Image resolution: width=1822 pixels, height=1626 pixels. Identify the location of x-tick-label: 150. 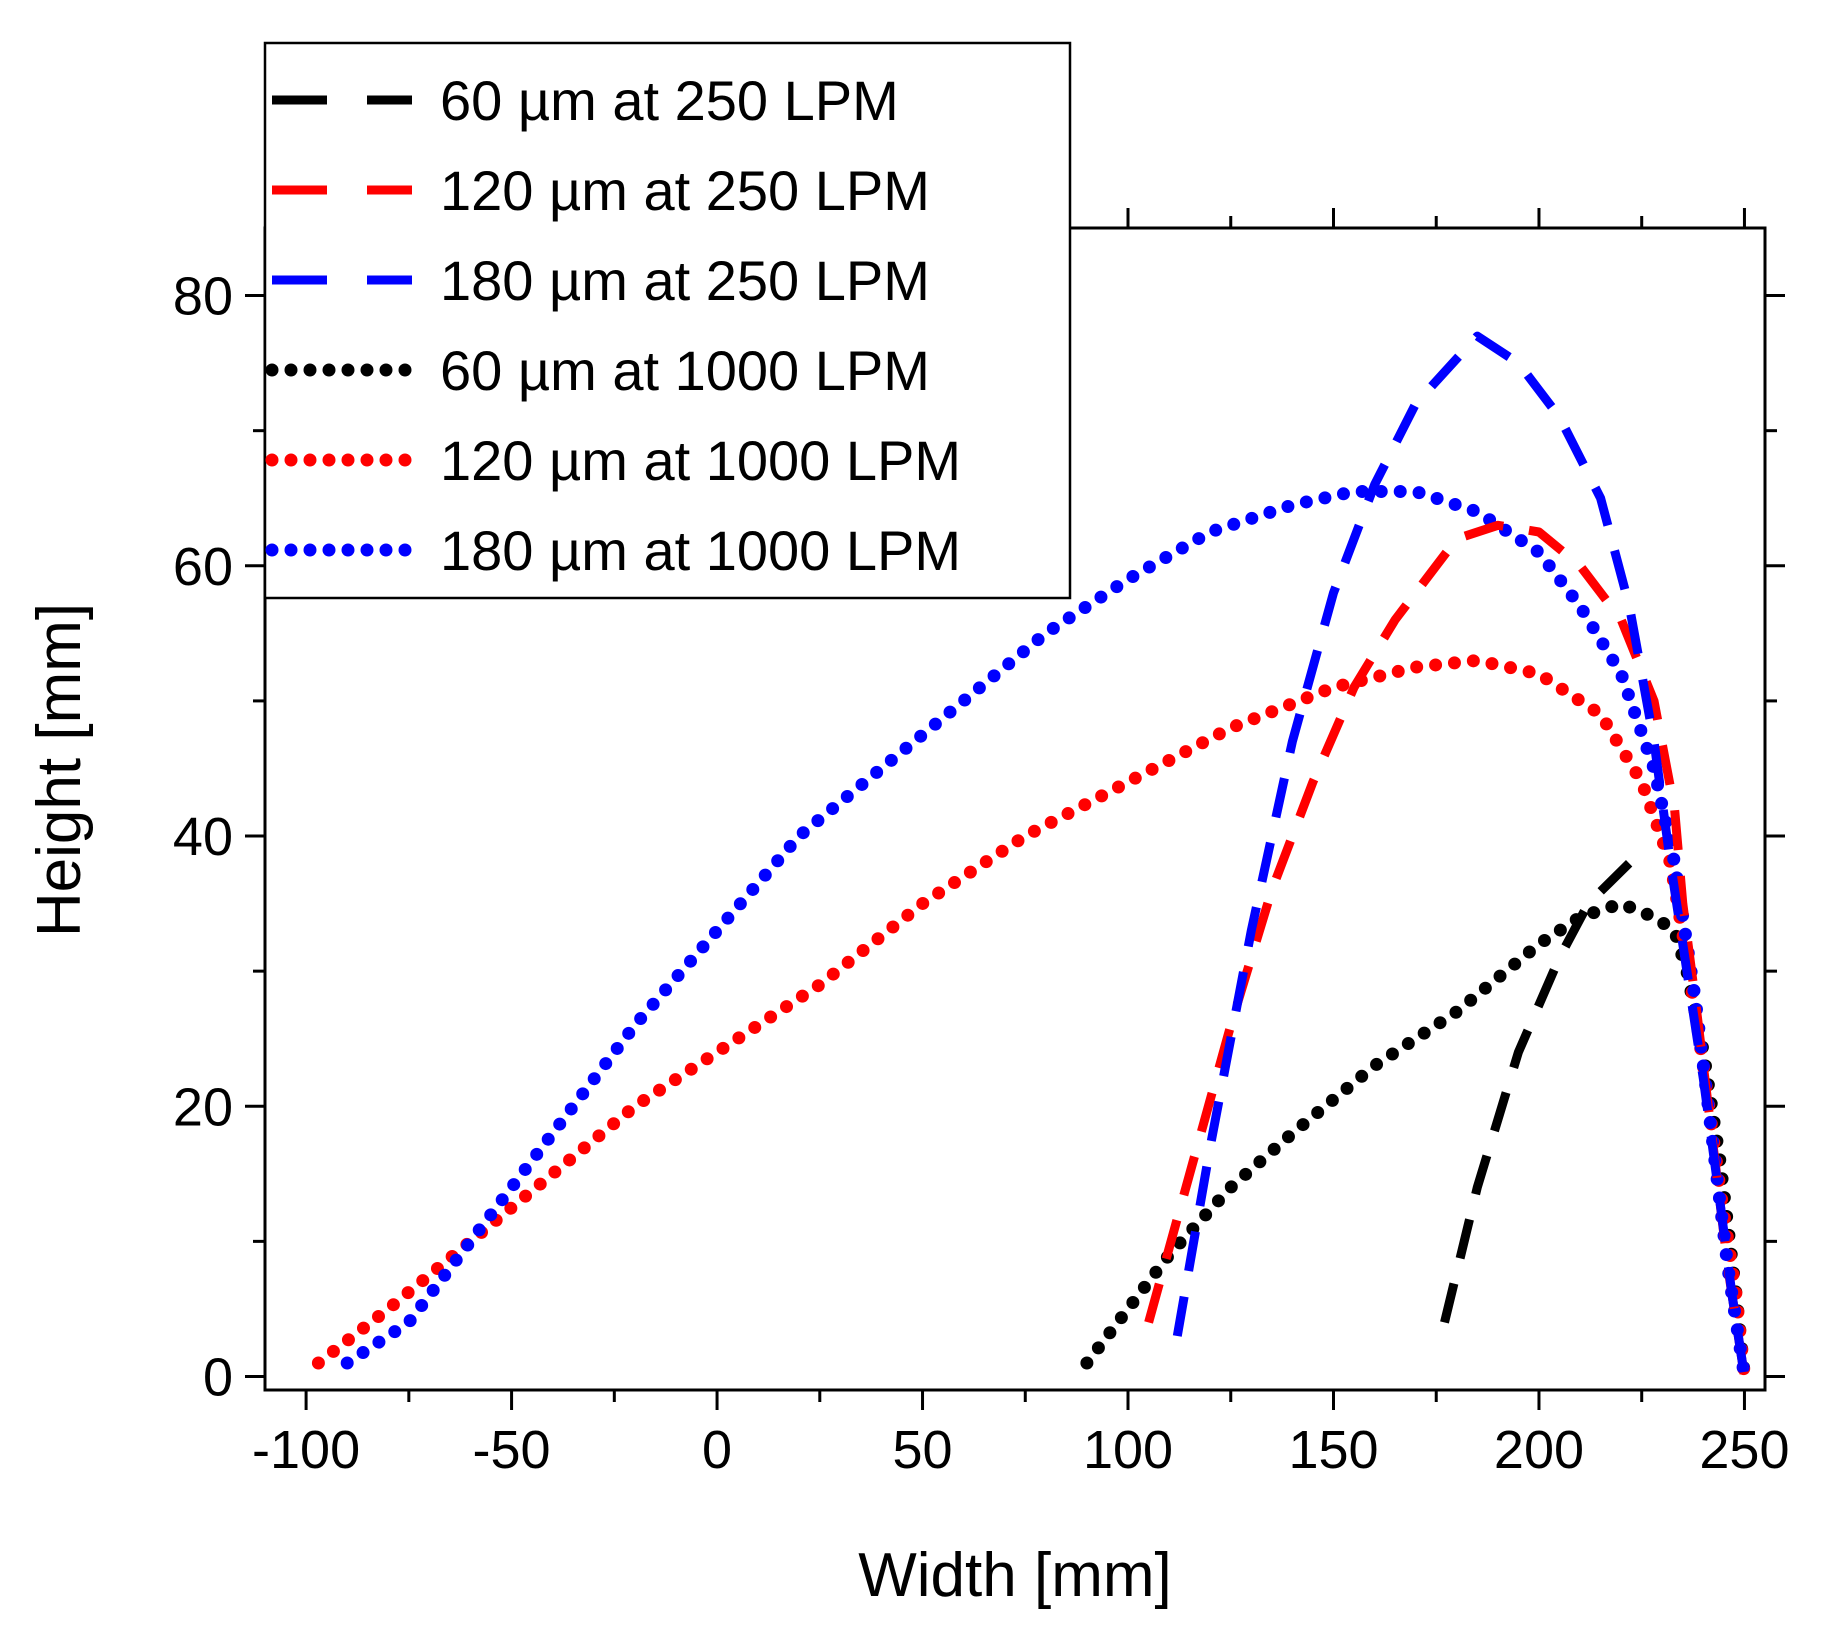
(1333, 1450).